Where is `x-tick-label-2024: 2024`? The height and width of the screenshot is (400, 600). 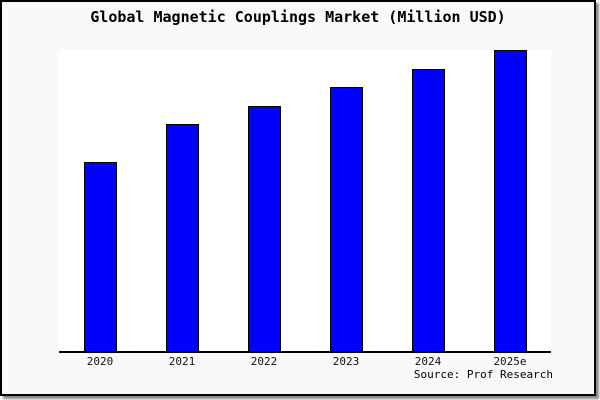
x-tick-label-2024: 2024 is located at coordinates (428, 361).